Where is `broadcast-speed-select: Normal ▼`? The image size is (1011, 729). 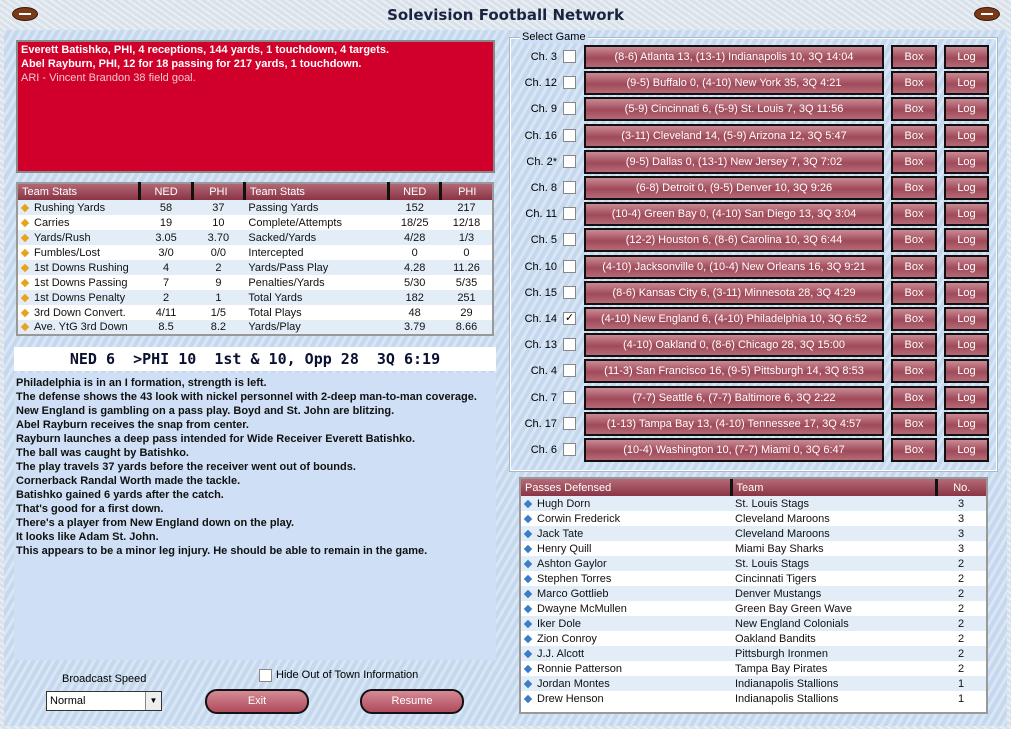
broadcast-speed-select: Normal ▼ is located at coordinates (104, 701).